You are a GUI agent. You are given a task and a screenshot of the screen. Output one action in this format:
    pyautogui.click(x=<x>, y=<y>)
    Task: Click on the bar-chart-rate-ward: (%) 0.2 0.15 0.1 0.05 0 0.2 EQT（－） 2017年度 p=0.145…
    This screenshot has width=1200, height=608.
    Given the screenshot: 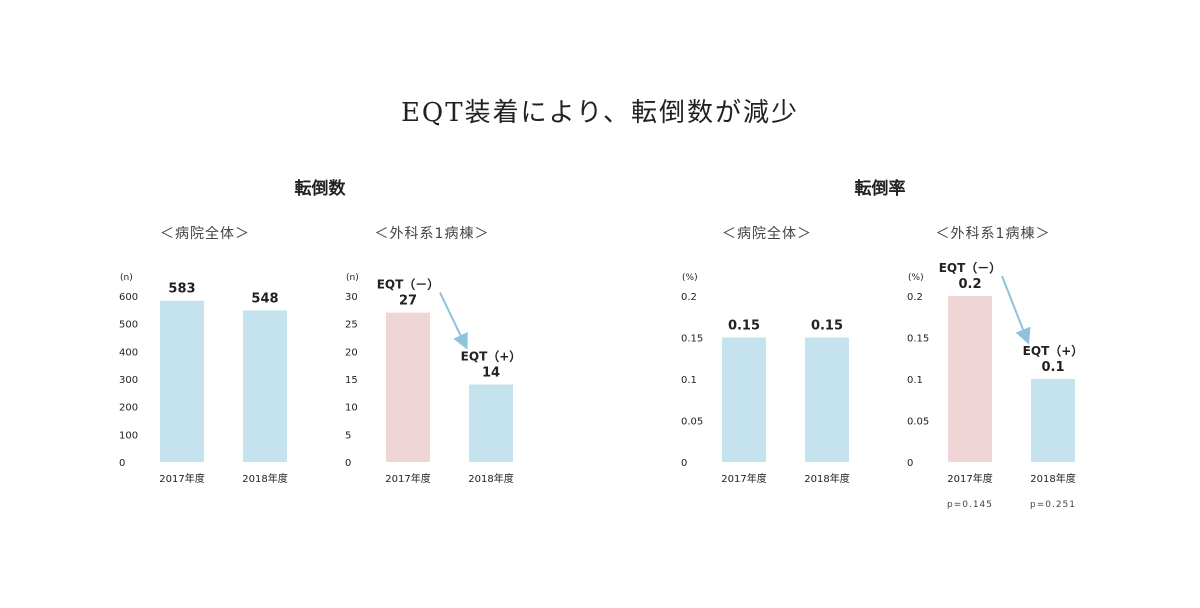 What is the action you would take?
    pyautogui.click(x=995, y=385)
    